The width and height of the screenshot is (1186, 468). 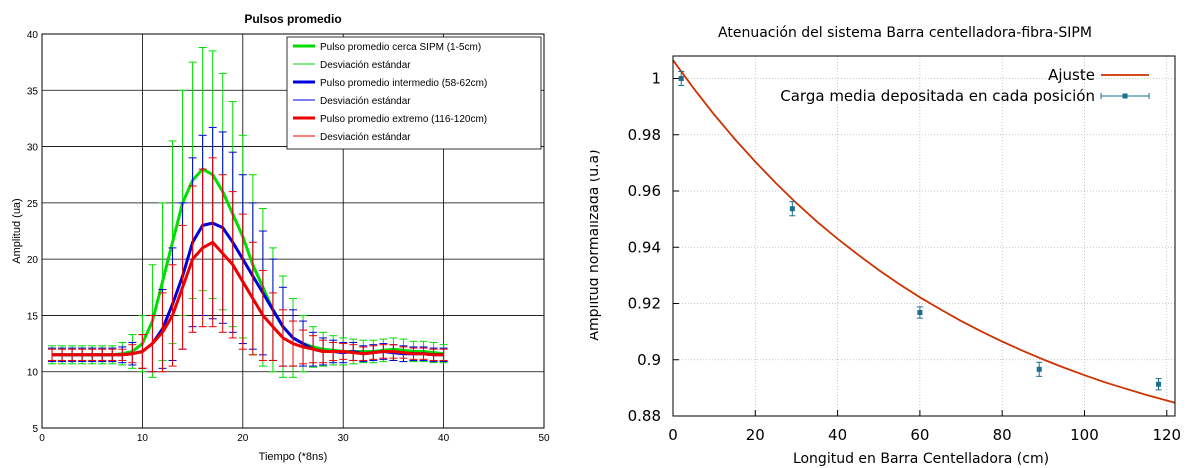 I want to click on chart1-x-tick-label: 0, so click(x=42, y=438).